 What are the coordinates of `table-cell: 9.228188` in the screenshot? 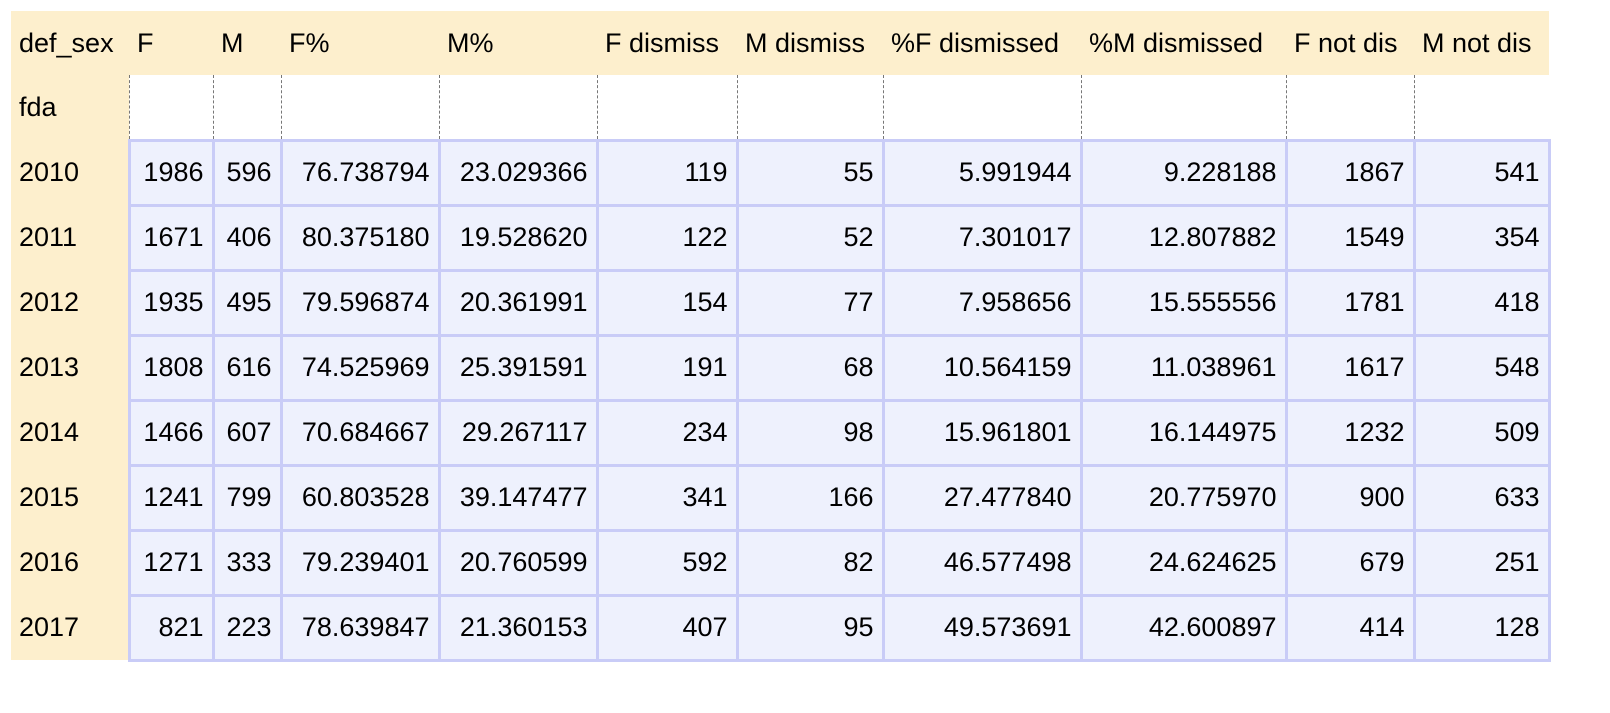 It's located at (1183, 172).